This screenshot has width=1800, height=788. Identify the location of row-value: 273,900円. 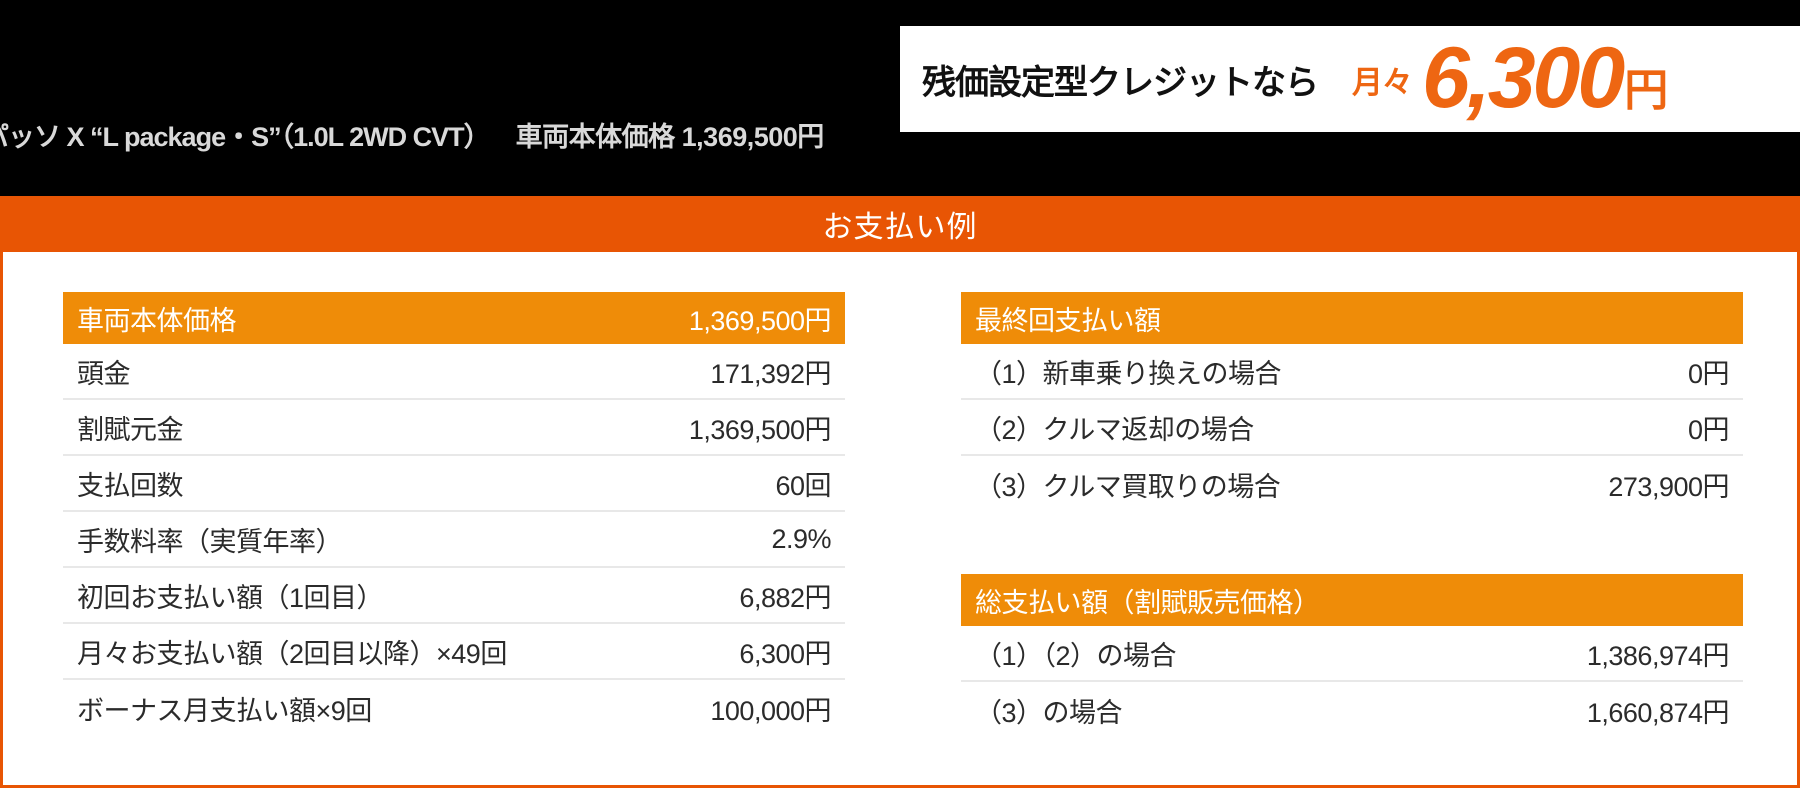
(1668, 486).